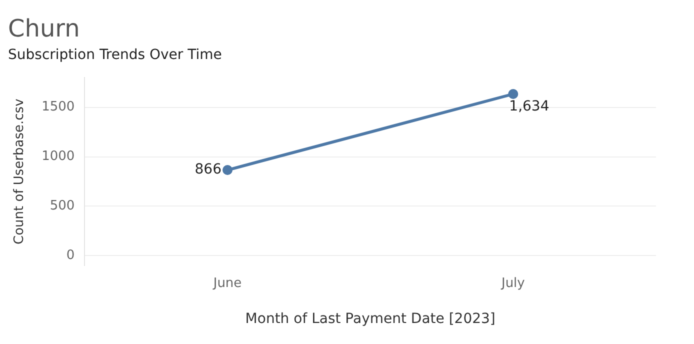 Image resolution: width=694 pixels, height=344 pixels. I want to click on data-label: 866, so click(208, 170).